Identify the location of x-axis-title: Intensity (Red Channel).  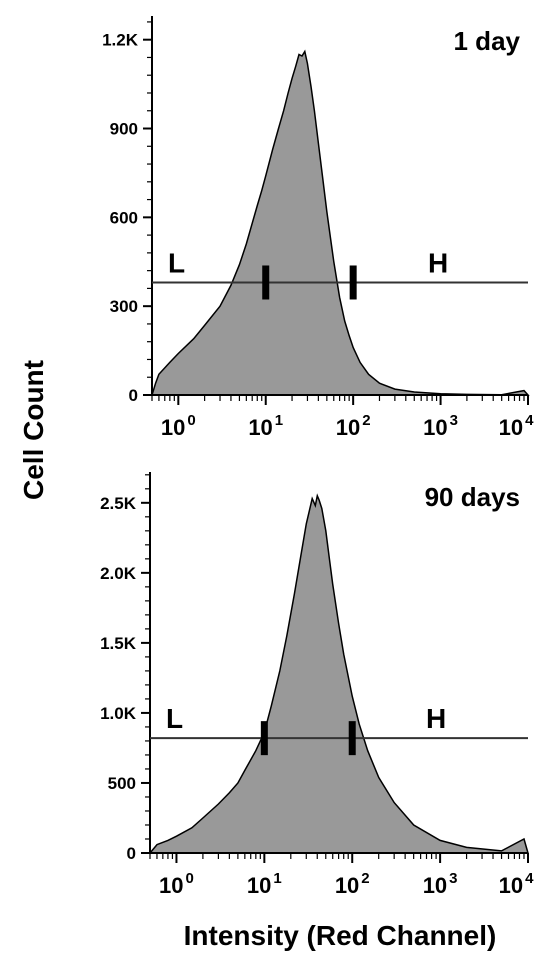
(340, 935).